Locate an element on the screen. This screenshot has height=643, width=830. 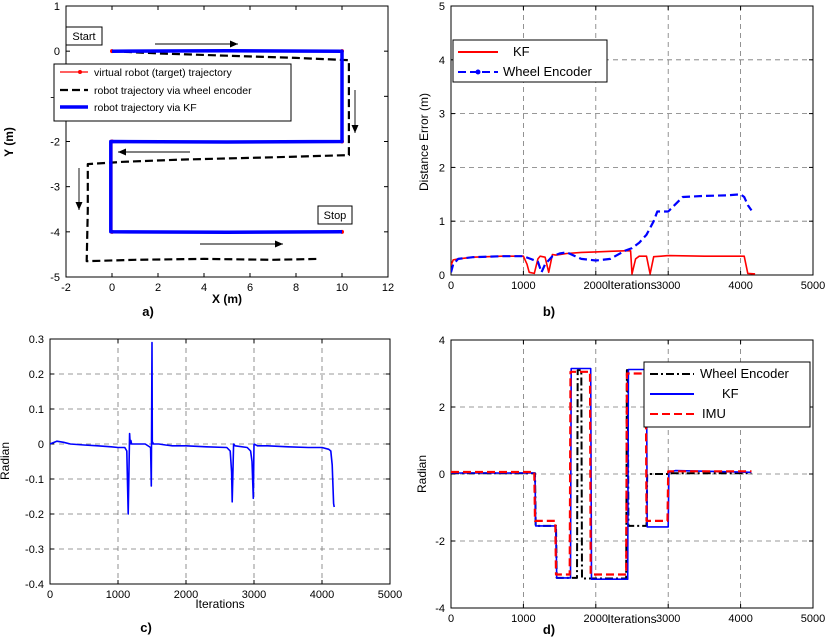
y-tick-label: 3 is located at coordinates (442, 115).